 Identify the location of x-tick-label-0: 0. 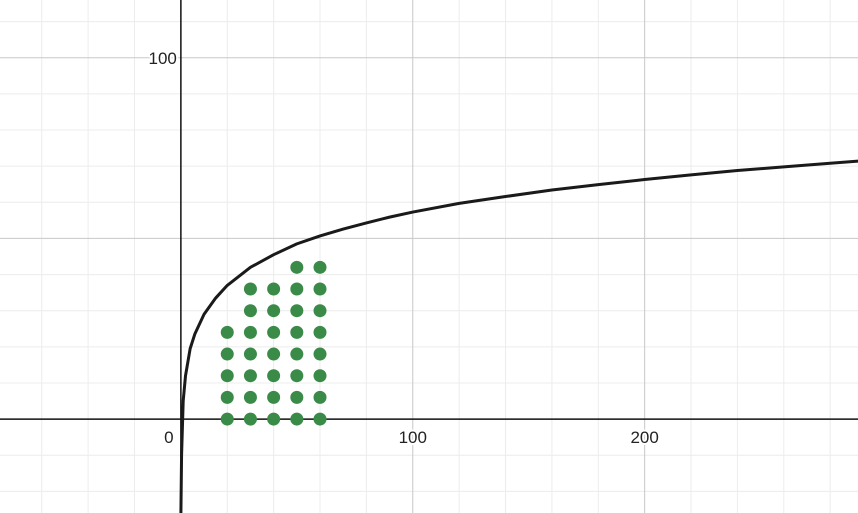
(168, 437).